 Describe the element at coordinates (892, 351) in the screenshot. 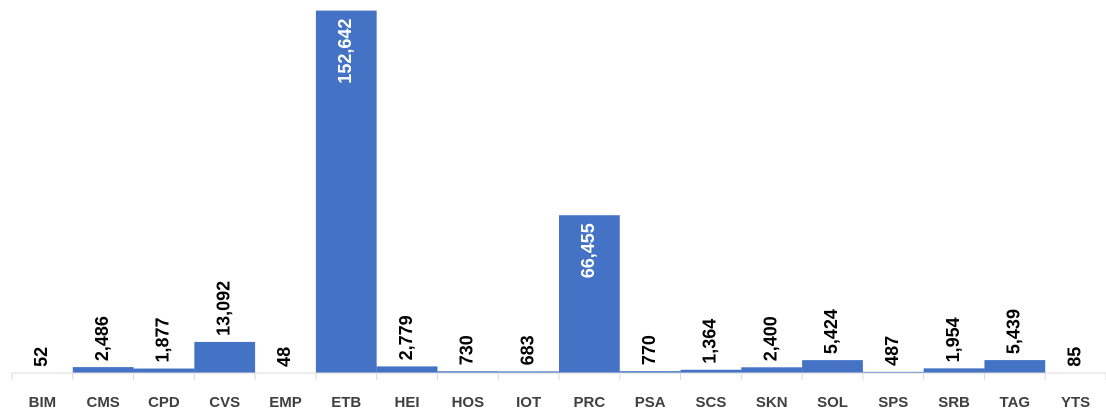

I see `value-label: 487` at that location.